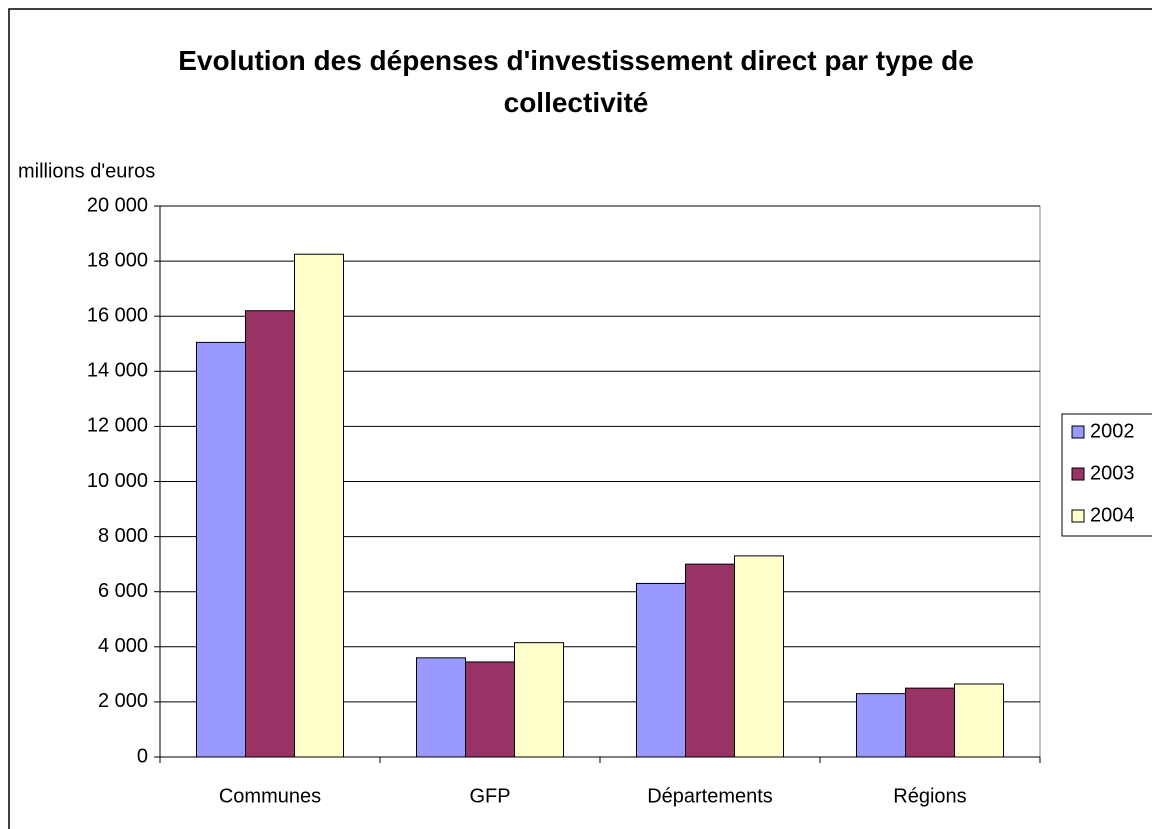 The width and height of the screenshot is (1152, 829). Describe the element at coordinates (86, 171) in the screenshot. I see `y-axis-label: millions d'euros` at that location.